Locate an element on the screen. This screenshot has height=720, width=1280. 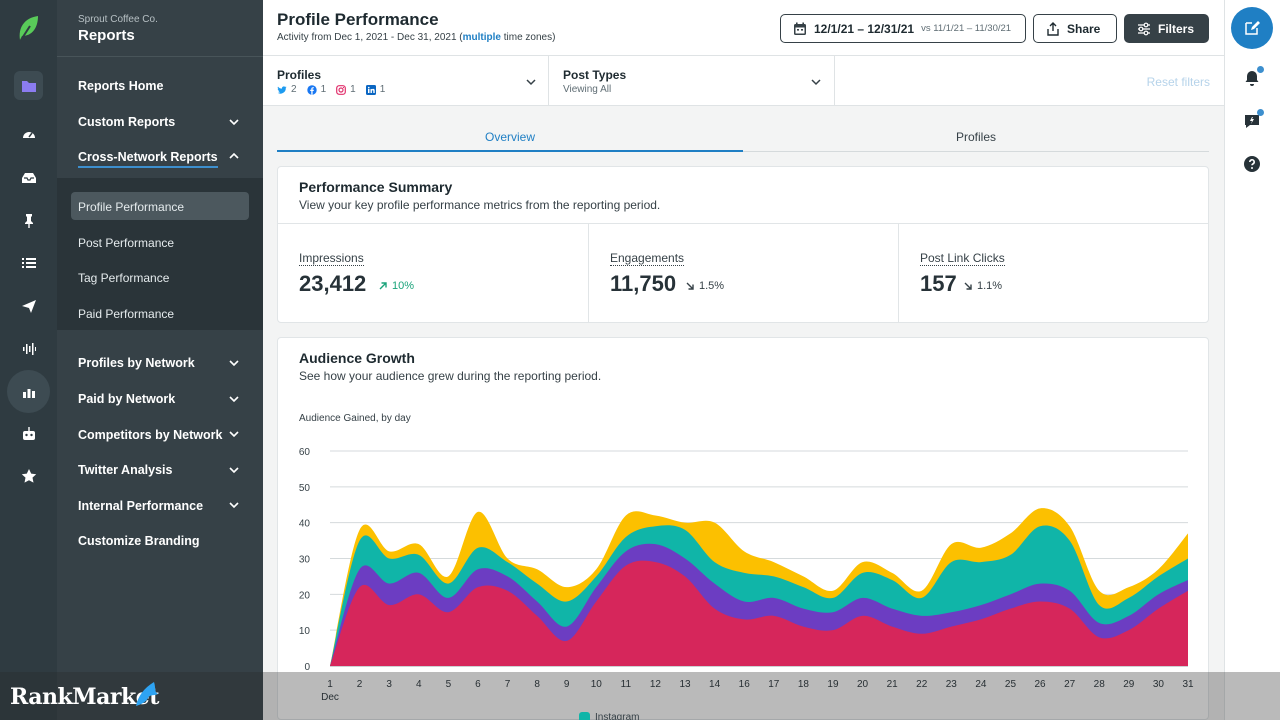
facebook-count: 1 is located at coordinates (323, 89).